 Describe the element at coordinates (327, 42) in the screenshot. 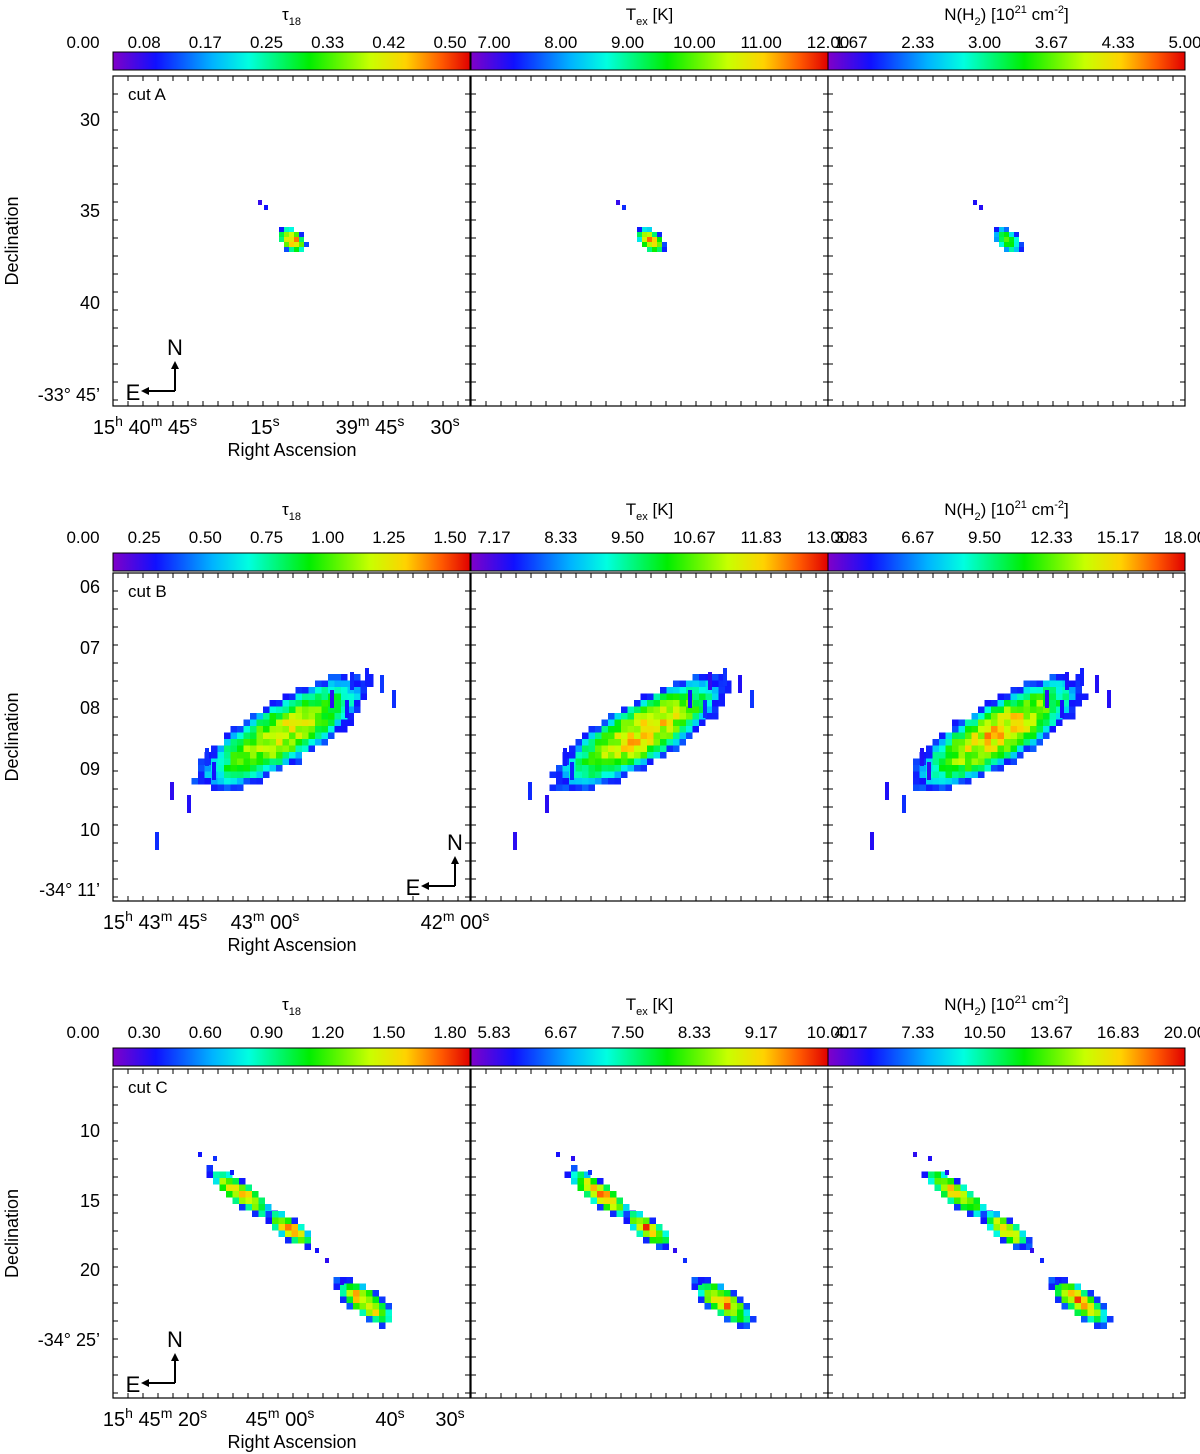

I see `colorbar-tick-label: 0.33` at that location.